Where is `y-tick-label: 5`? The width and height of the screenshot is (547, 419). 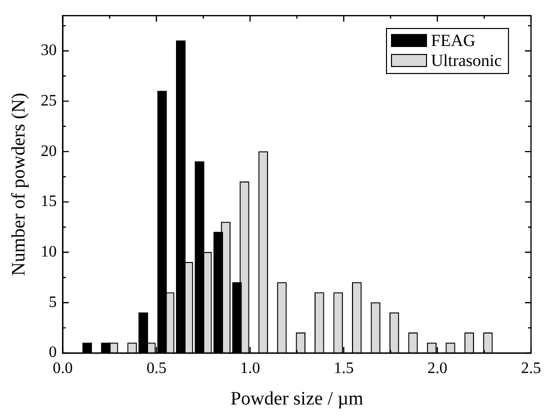
y-tick-label: 5 is located at coordinates (52, 302).